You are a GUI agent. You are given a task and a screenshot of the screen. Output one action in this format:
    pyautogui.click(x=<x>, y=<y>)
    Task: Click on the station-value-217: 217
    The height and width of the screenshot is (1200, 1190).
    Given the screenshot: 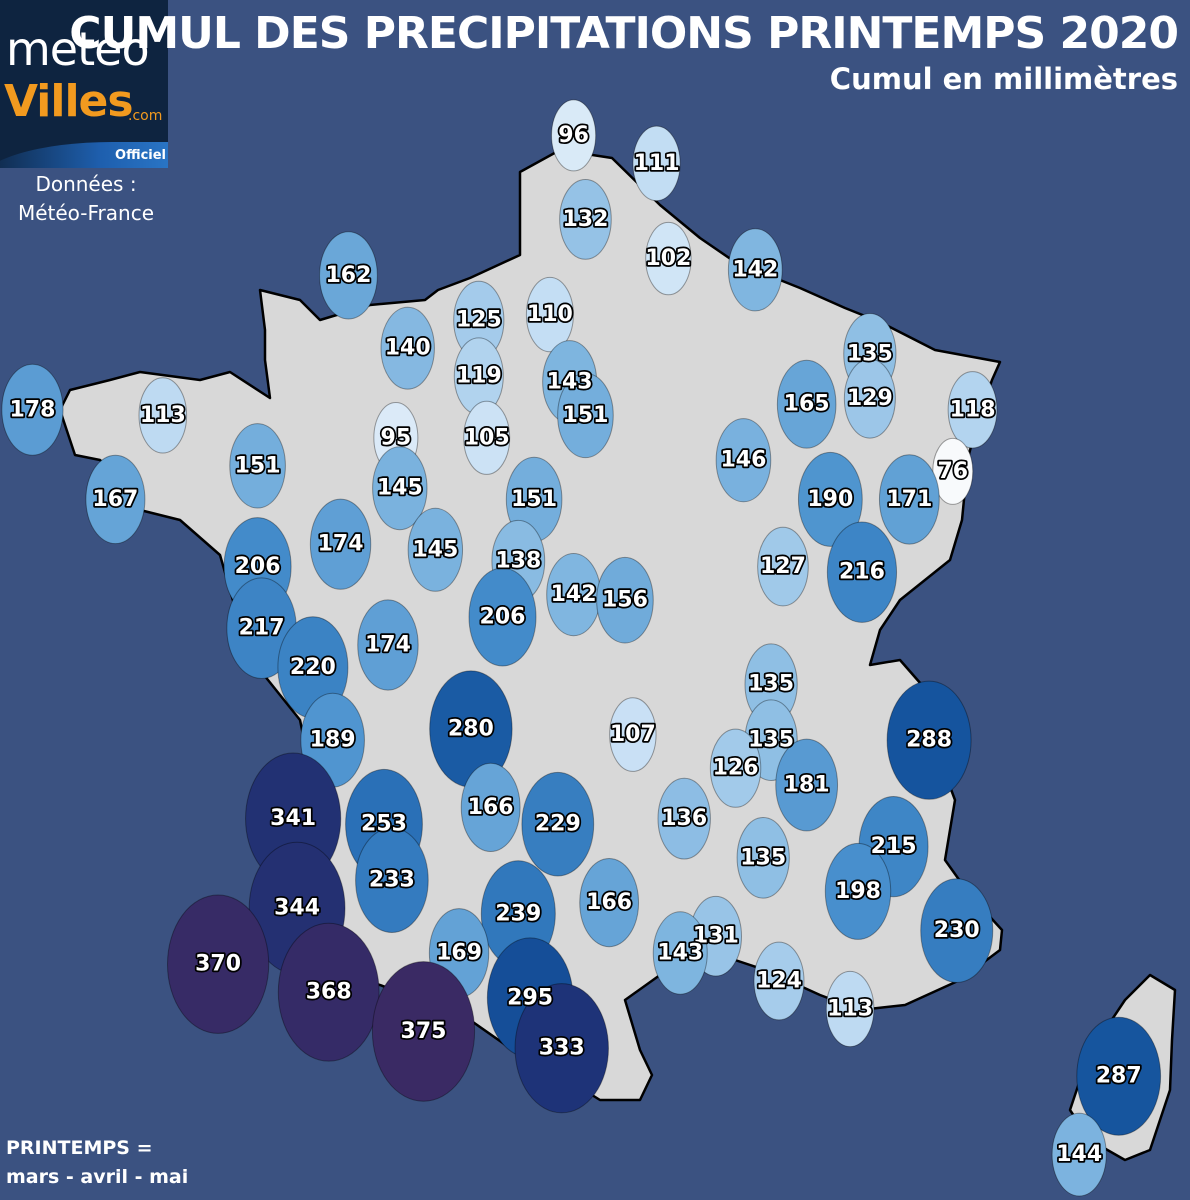 What is the action you would take?
    pyautogui.click(x=262, y=628)
    